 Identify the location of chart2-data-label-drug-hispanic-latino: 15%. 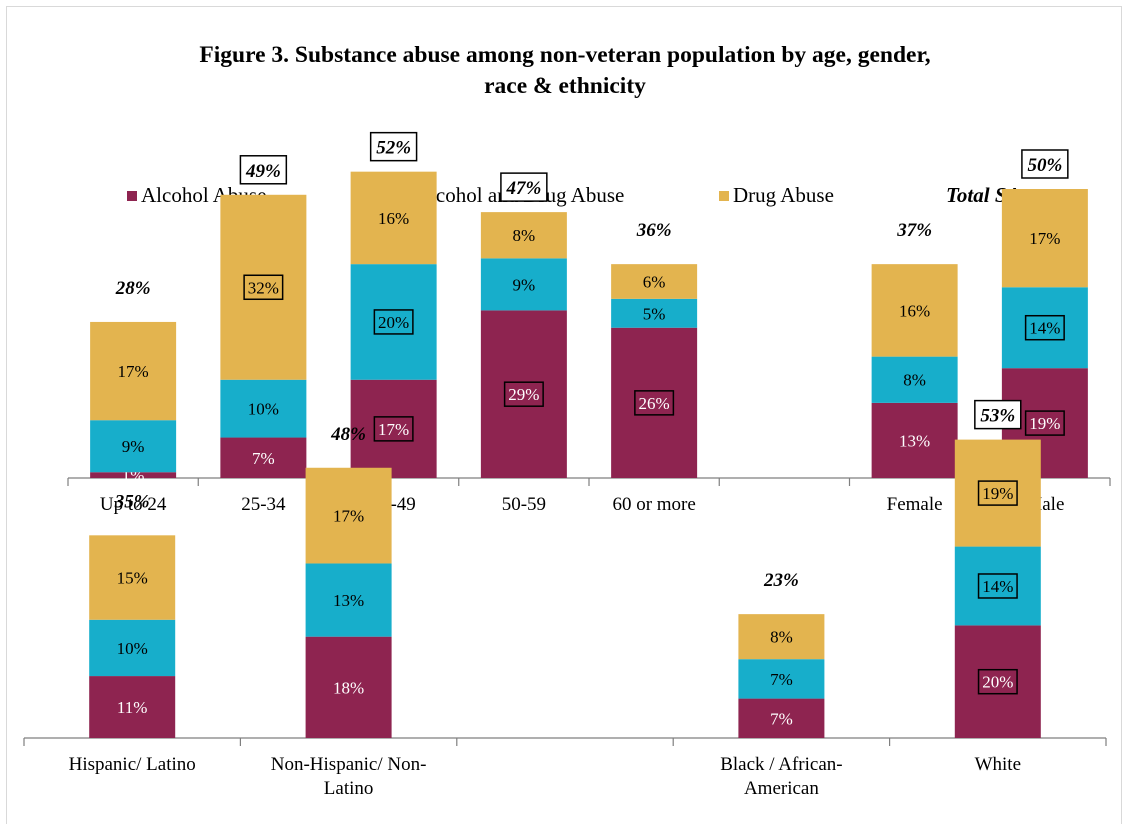
(132, 578).